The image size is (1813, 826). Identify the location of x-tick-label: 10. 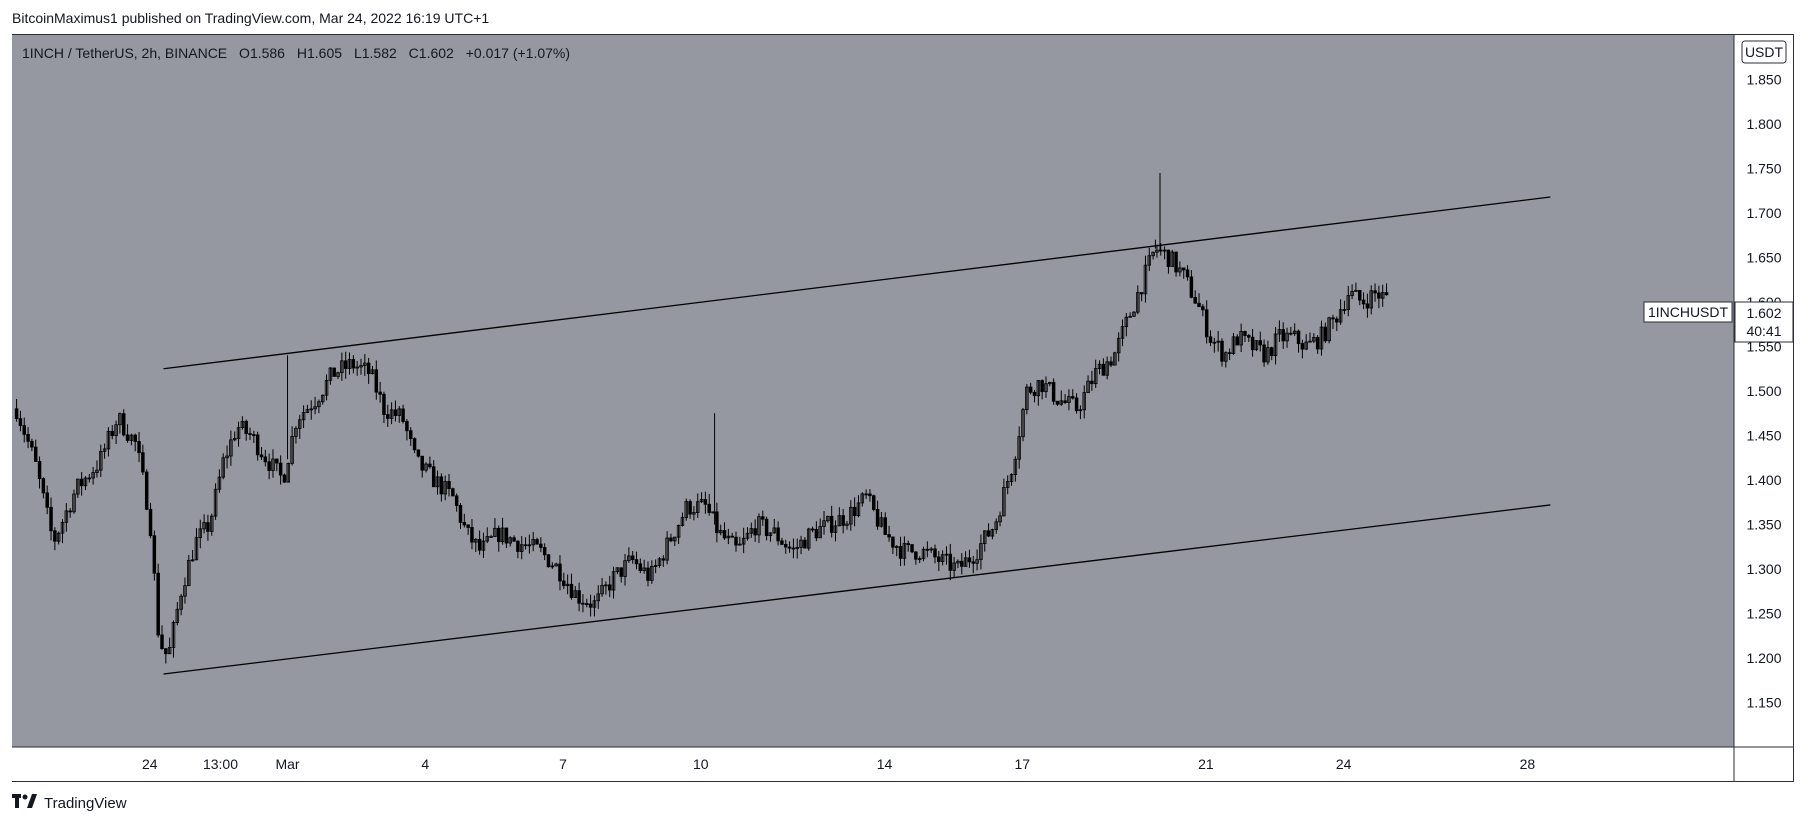
(701, 764).